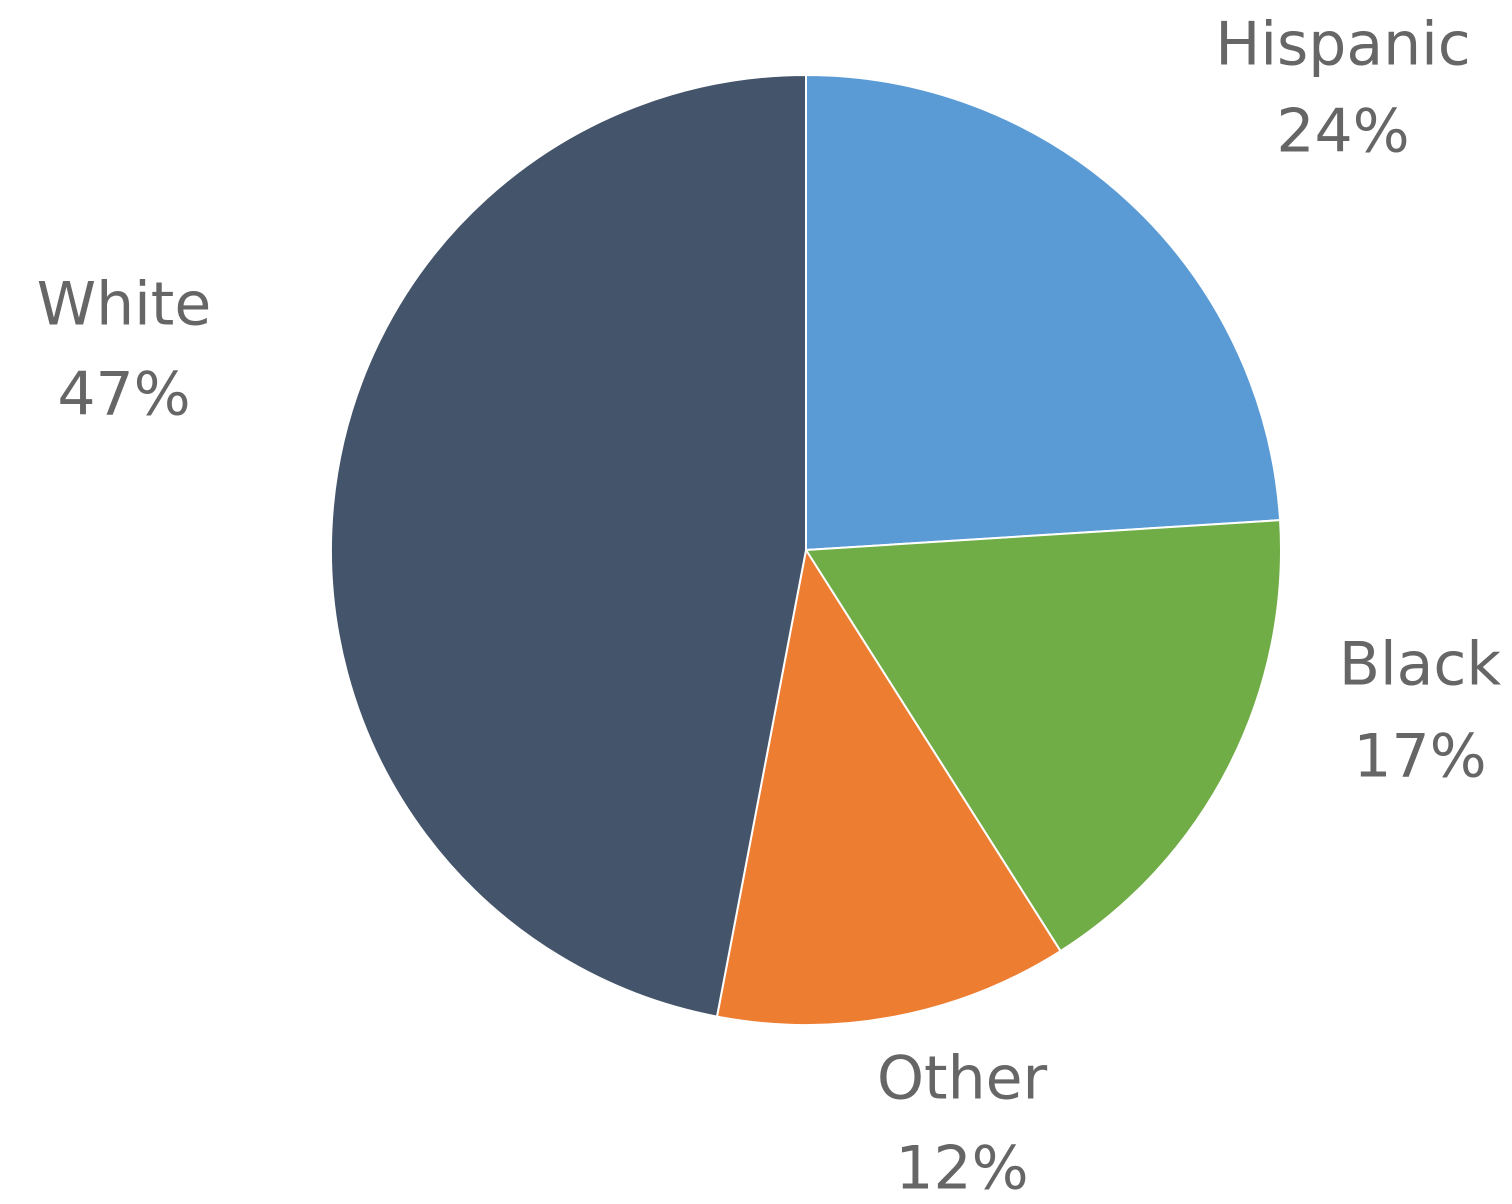 This screenshot has width=1512, height=1204. What do you see at coordinates (961, 1169) in the screenshot?
I see `slice-value-other: 12%` at bounding box center [961, 1169].